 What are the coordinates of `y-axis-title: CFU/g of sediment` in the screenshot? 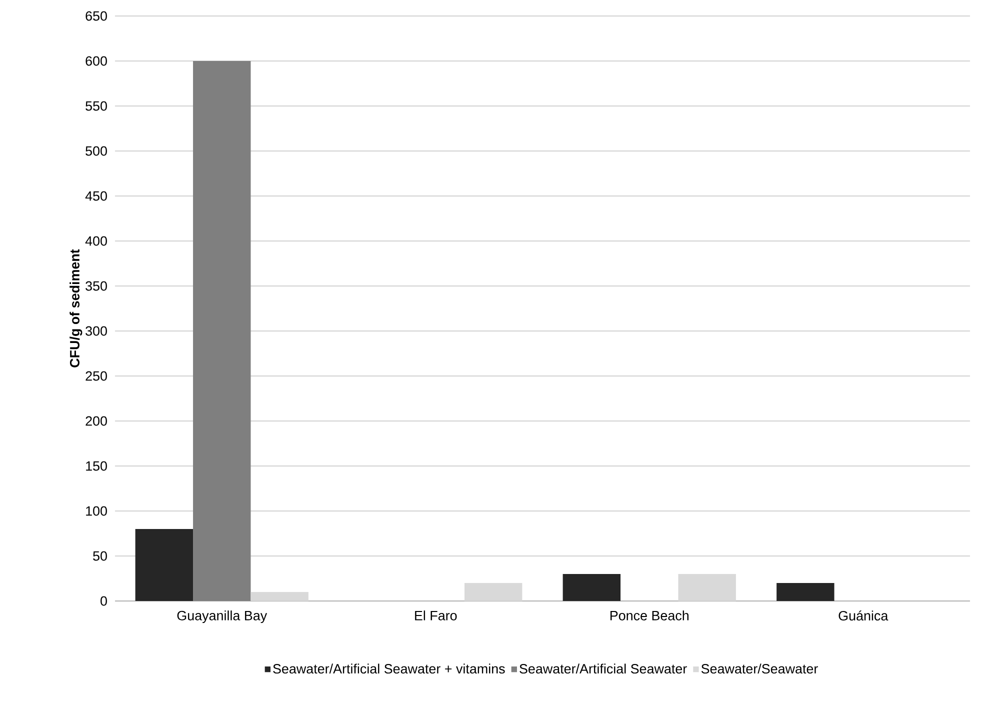 It's located at (76, 308).